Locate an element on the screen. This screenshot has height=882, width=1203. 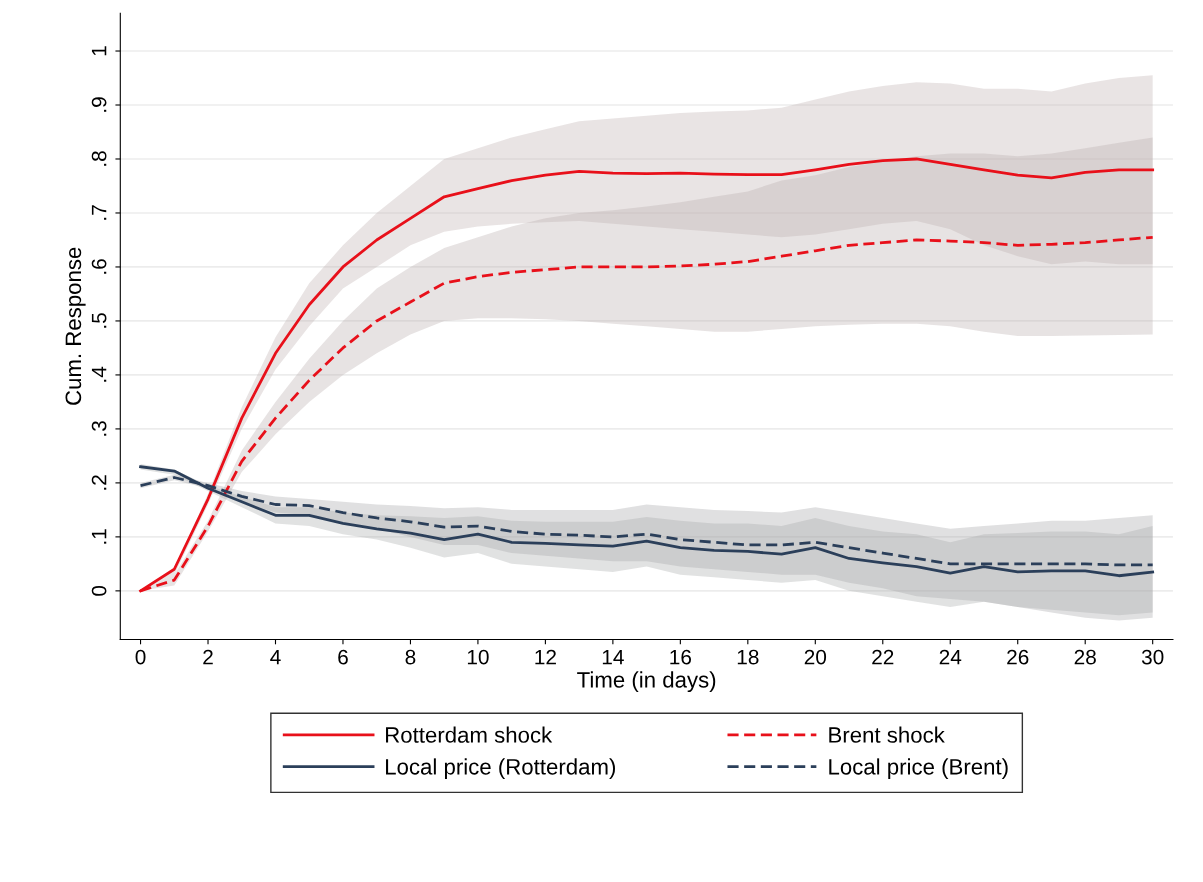
x-tick-label: 16 is located at coordinates (681, 657).